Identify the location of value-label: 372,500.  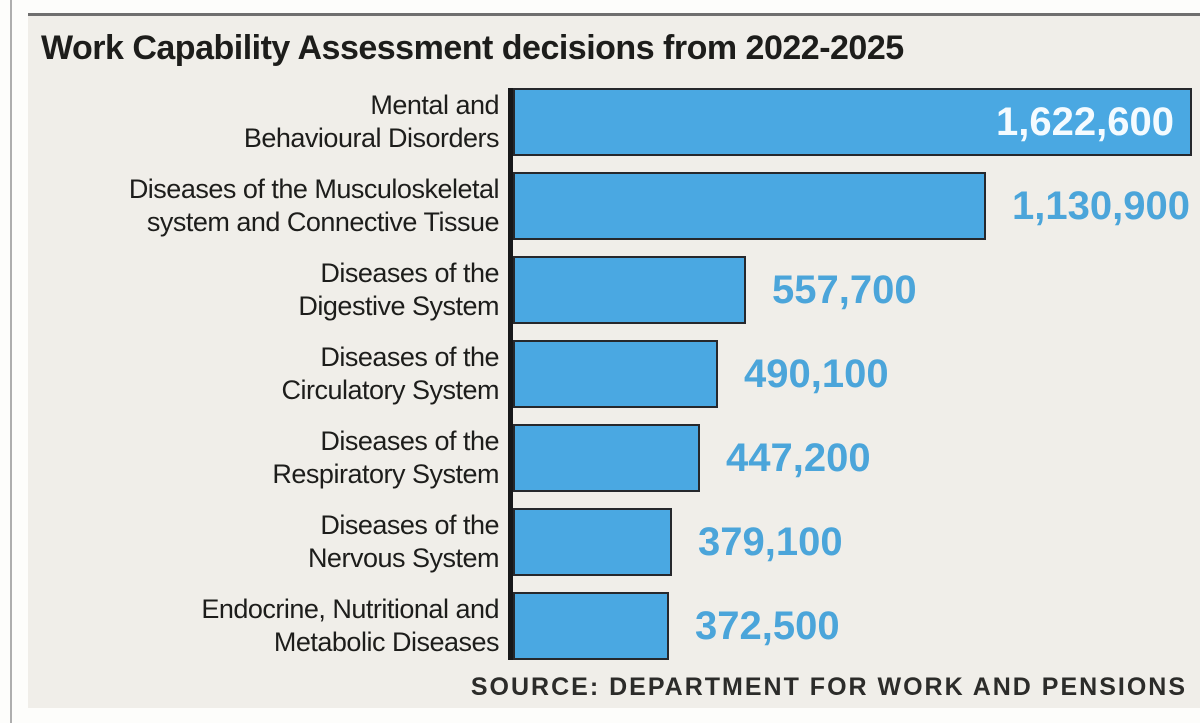
(767, 625).